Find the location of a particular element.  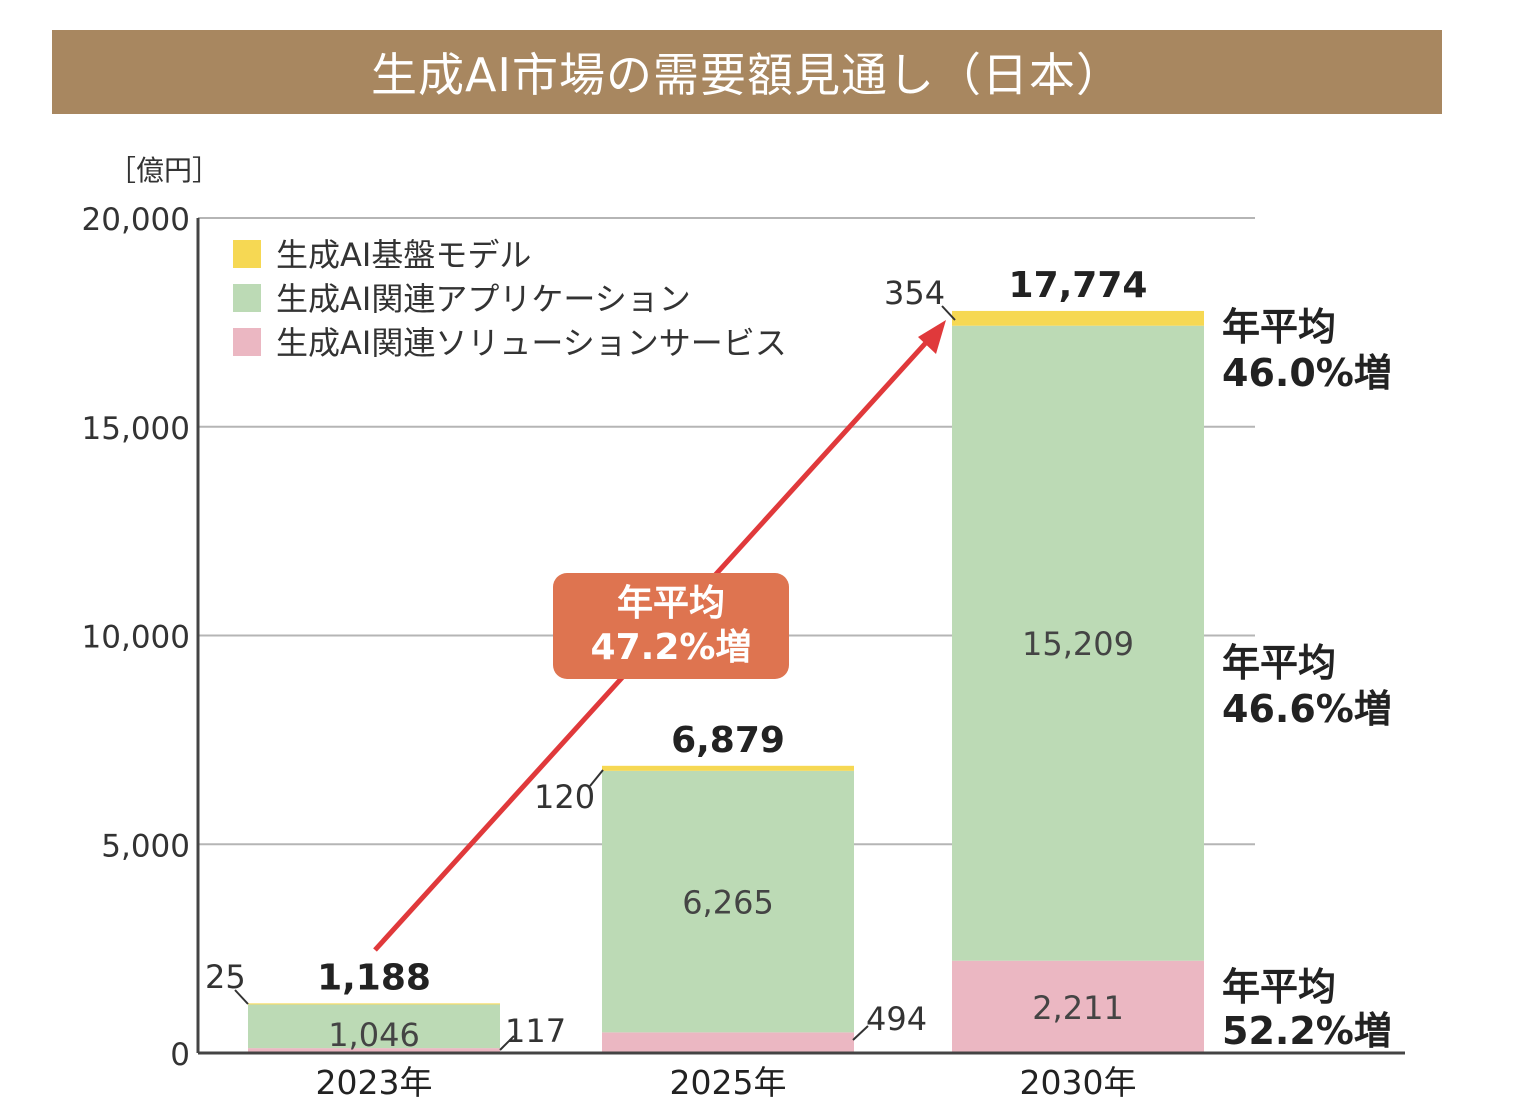

chart-title-bar: 生成AI市場の需要額見通し（日本） is located at coordinates (747, 72).